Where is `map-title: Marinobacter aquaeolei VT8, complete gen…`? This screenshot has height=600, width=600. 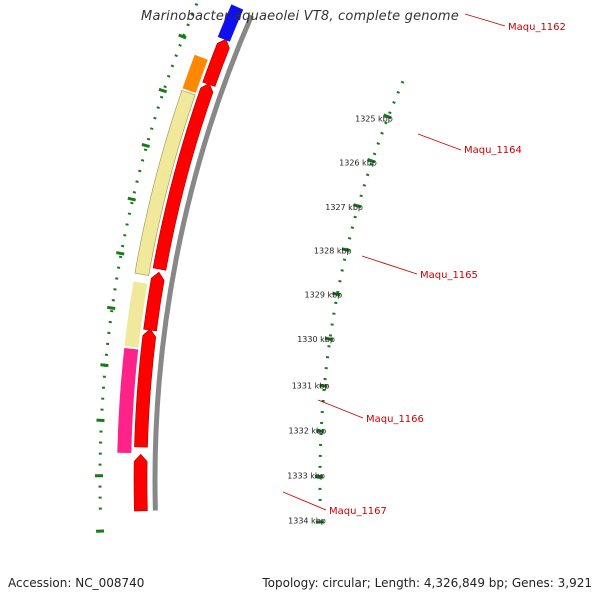
map-title: Marinobacter aquaeolei VT8, complete gen… is located at coordinates (300, 16).